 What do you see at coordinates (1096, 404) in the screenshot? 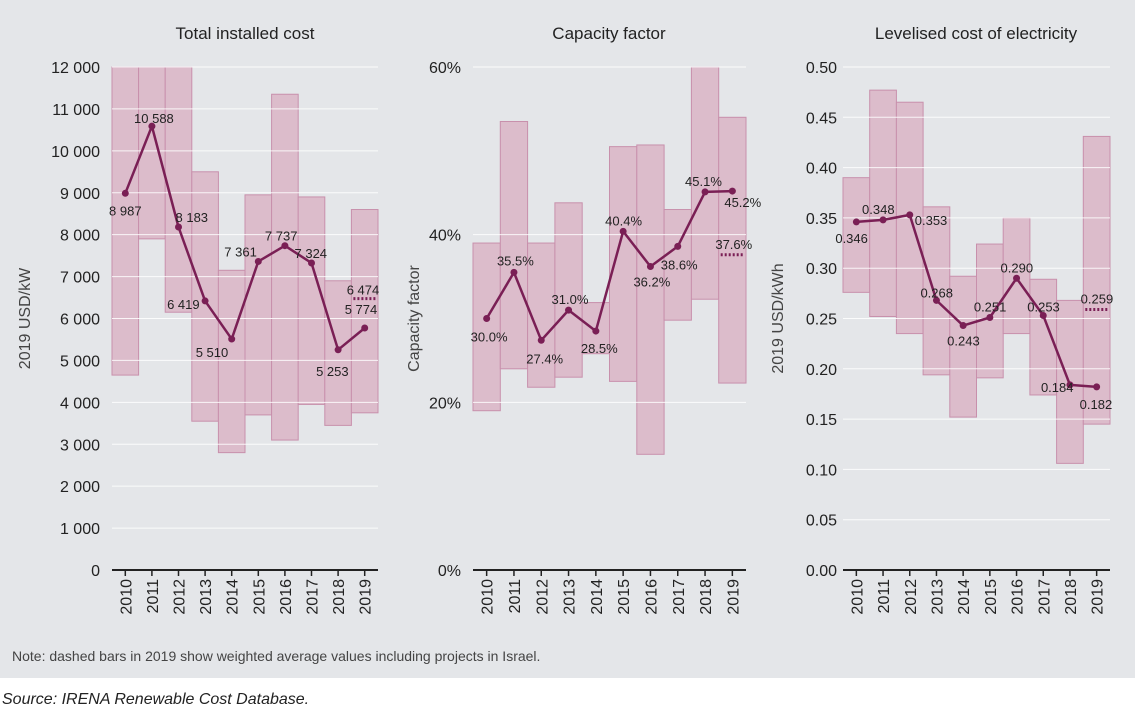
I see `data-label: 0.182` at bounding box center [1096, 404].